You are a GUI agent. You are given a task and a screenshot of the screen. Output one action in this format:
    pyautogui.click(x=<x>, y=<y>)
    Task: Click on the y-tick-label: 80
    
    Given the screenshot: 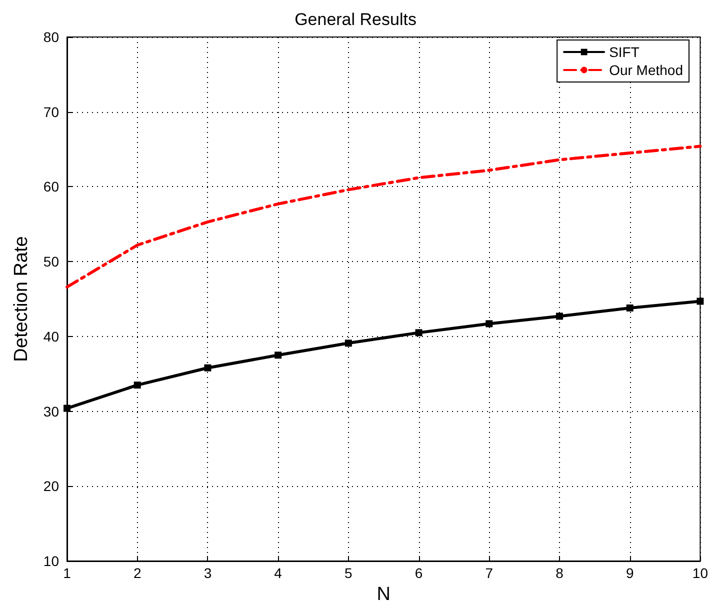 What is the action you would take?
    pyautogui.click(x=51, y=37)
    